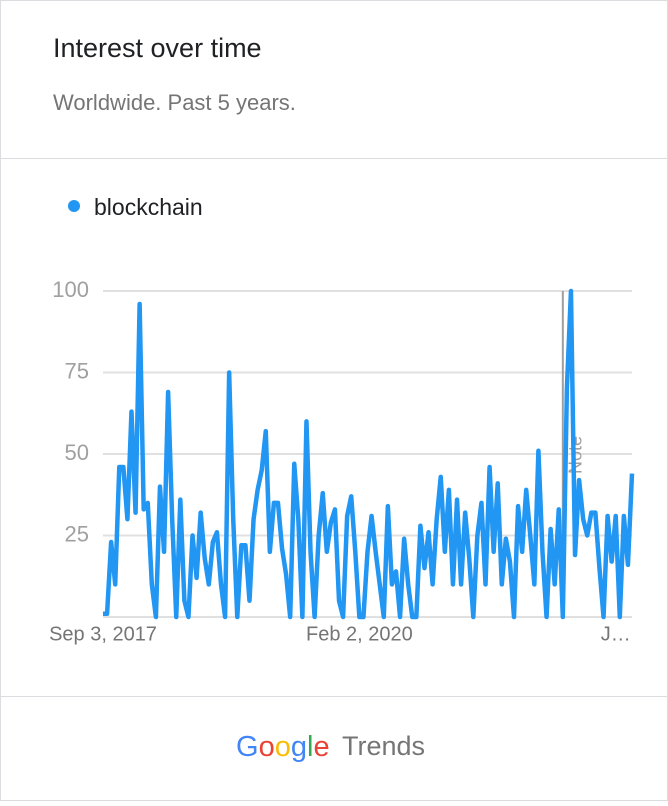  What do you see at coordinates (174, 102) in the screenshot?
I see `card-subtitle: Worldwide. Past 5 years.` at bounding box center [174, 102].